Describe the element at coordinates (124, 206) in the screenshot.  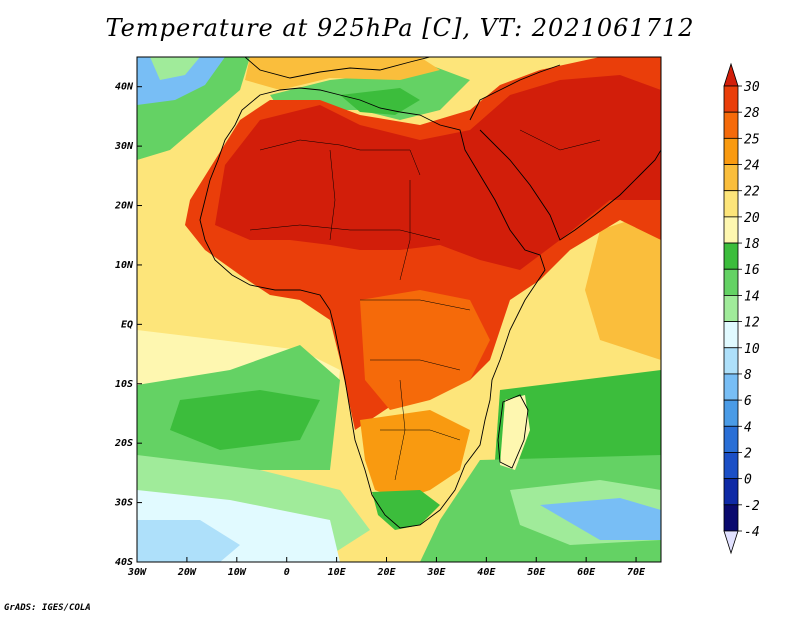
I see `y-tick-label: 20N` at that location.